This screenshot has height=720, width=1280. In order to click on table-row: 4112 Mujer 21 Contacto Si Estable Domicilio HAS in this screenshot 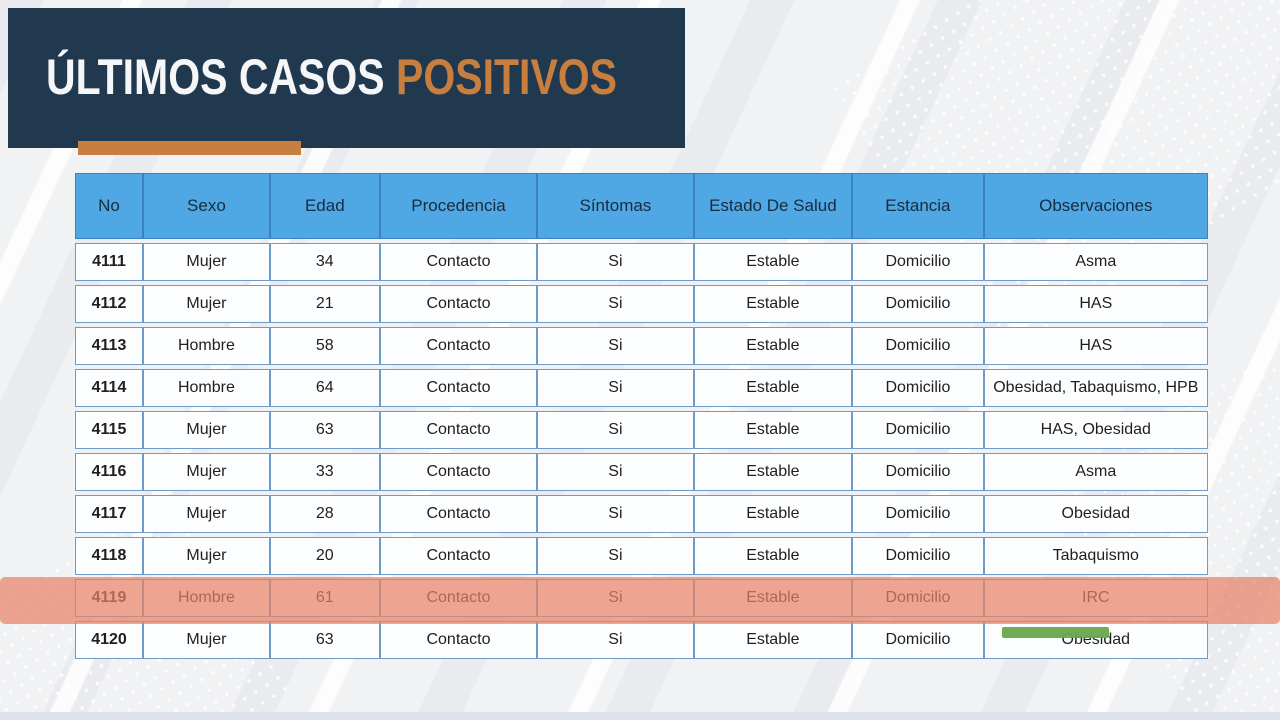, I will do `click(641, 304)`.